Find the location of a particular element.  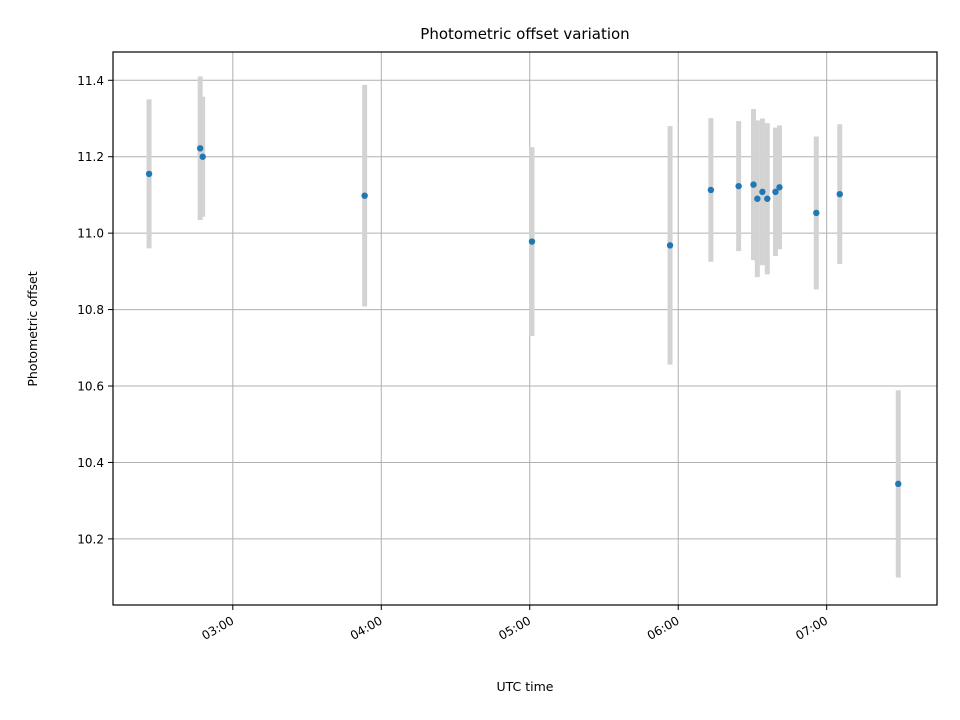

y-tick-label: 10.6 is located at coordinates (90, 387).